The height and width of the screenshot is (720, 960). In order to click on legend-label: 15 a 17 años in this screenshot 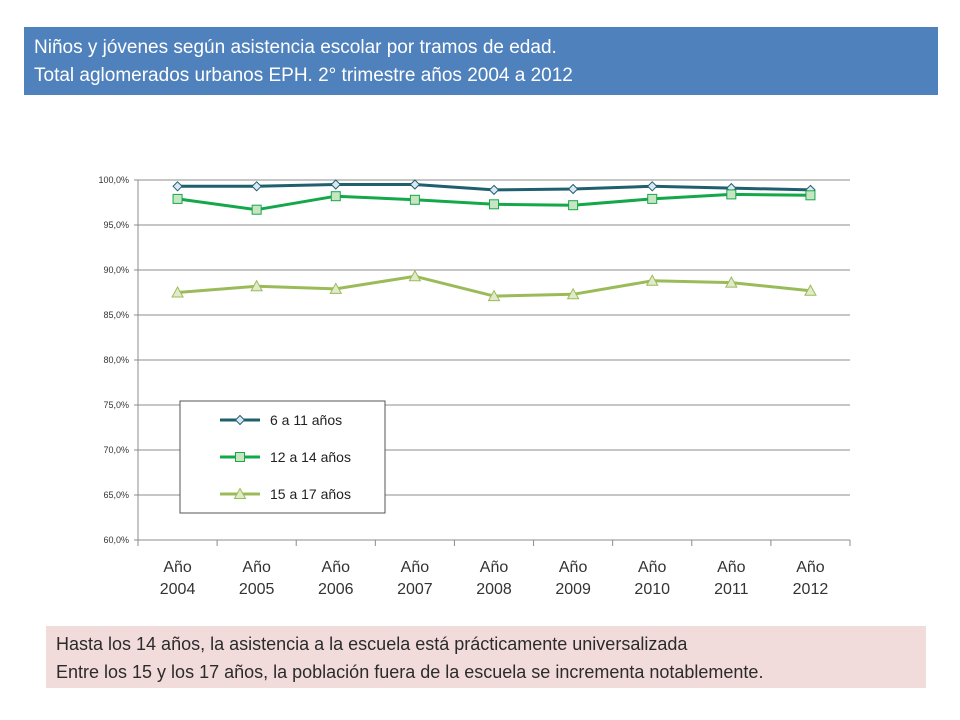, I will do `click(310, 494)`.